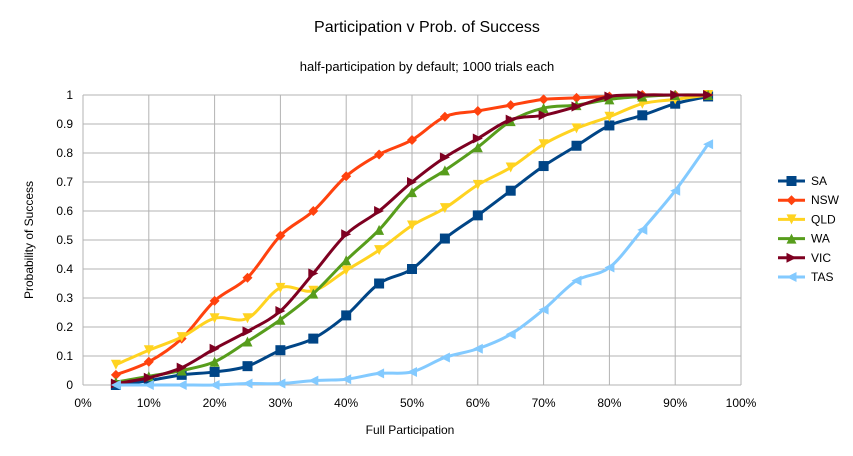 This screenshot has height=456, width=853. Describe the element at coordinates (675, 403) in the screenshot. I see `x-tick-label: 90%` at that location.